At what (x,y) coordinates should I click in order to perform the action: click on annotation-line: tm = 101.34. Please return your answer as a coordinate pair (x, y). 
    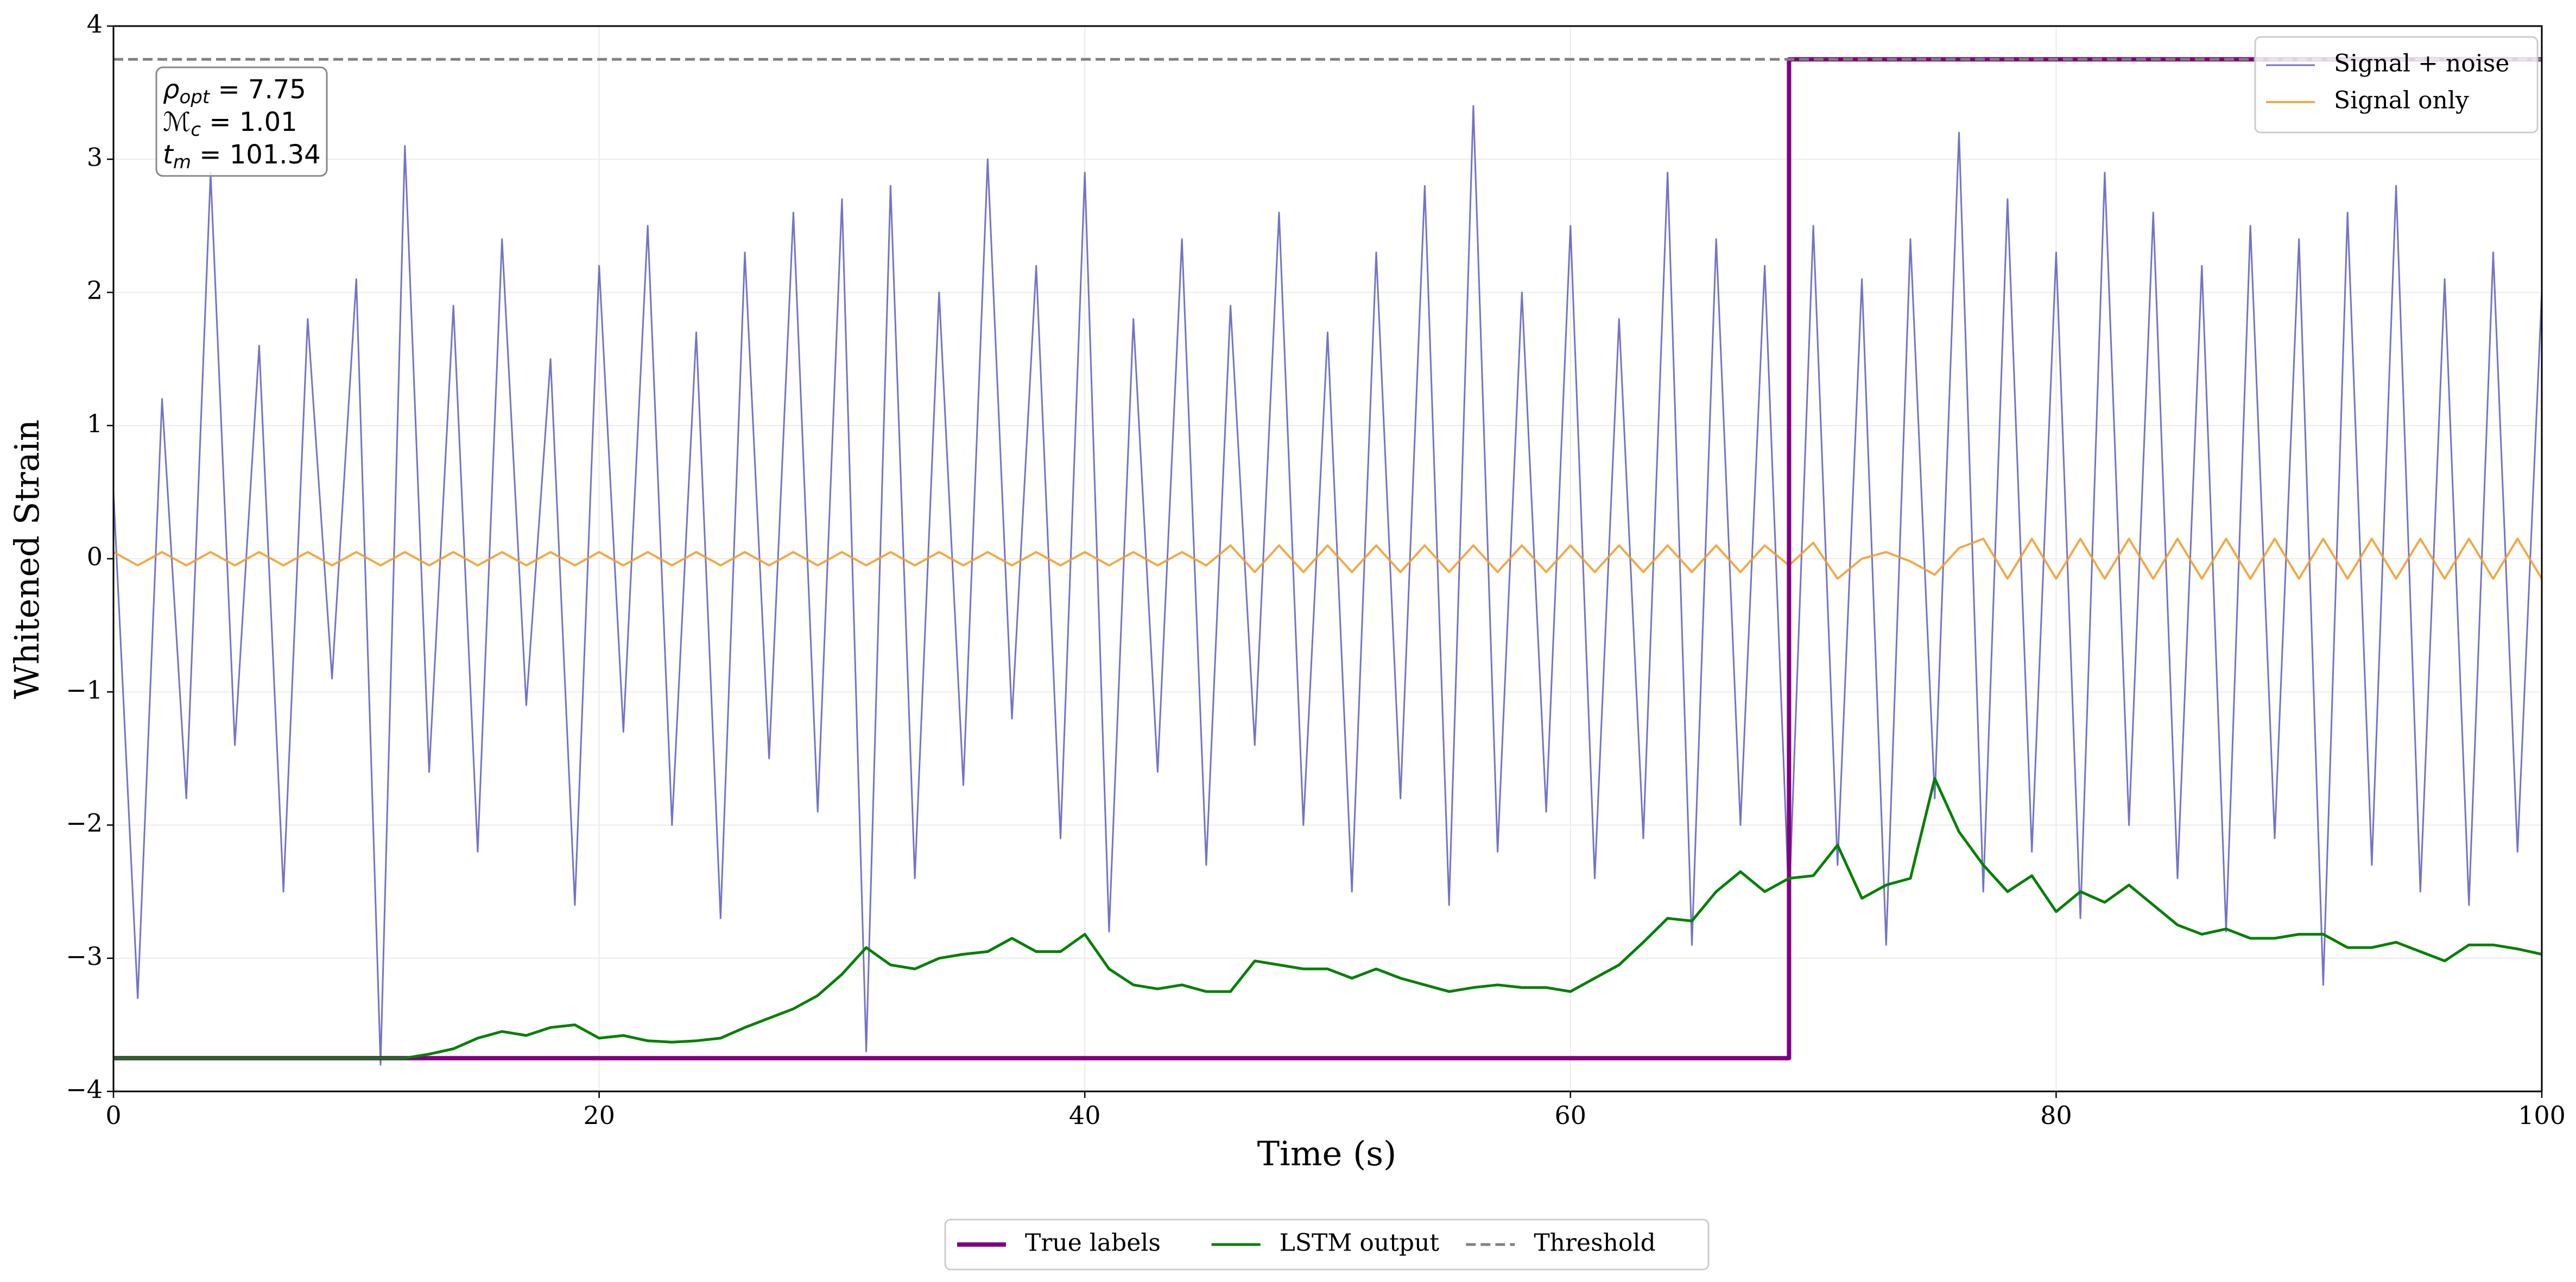
    Looking at the image, I should click on (242, 156).